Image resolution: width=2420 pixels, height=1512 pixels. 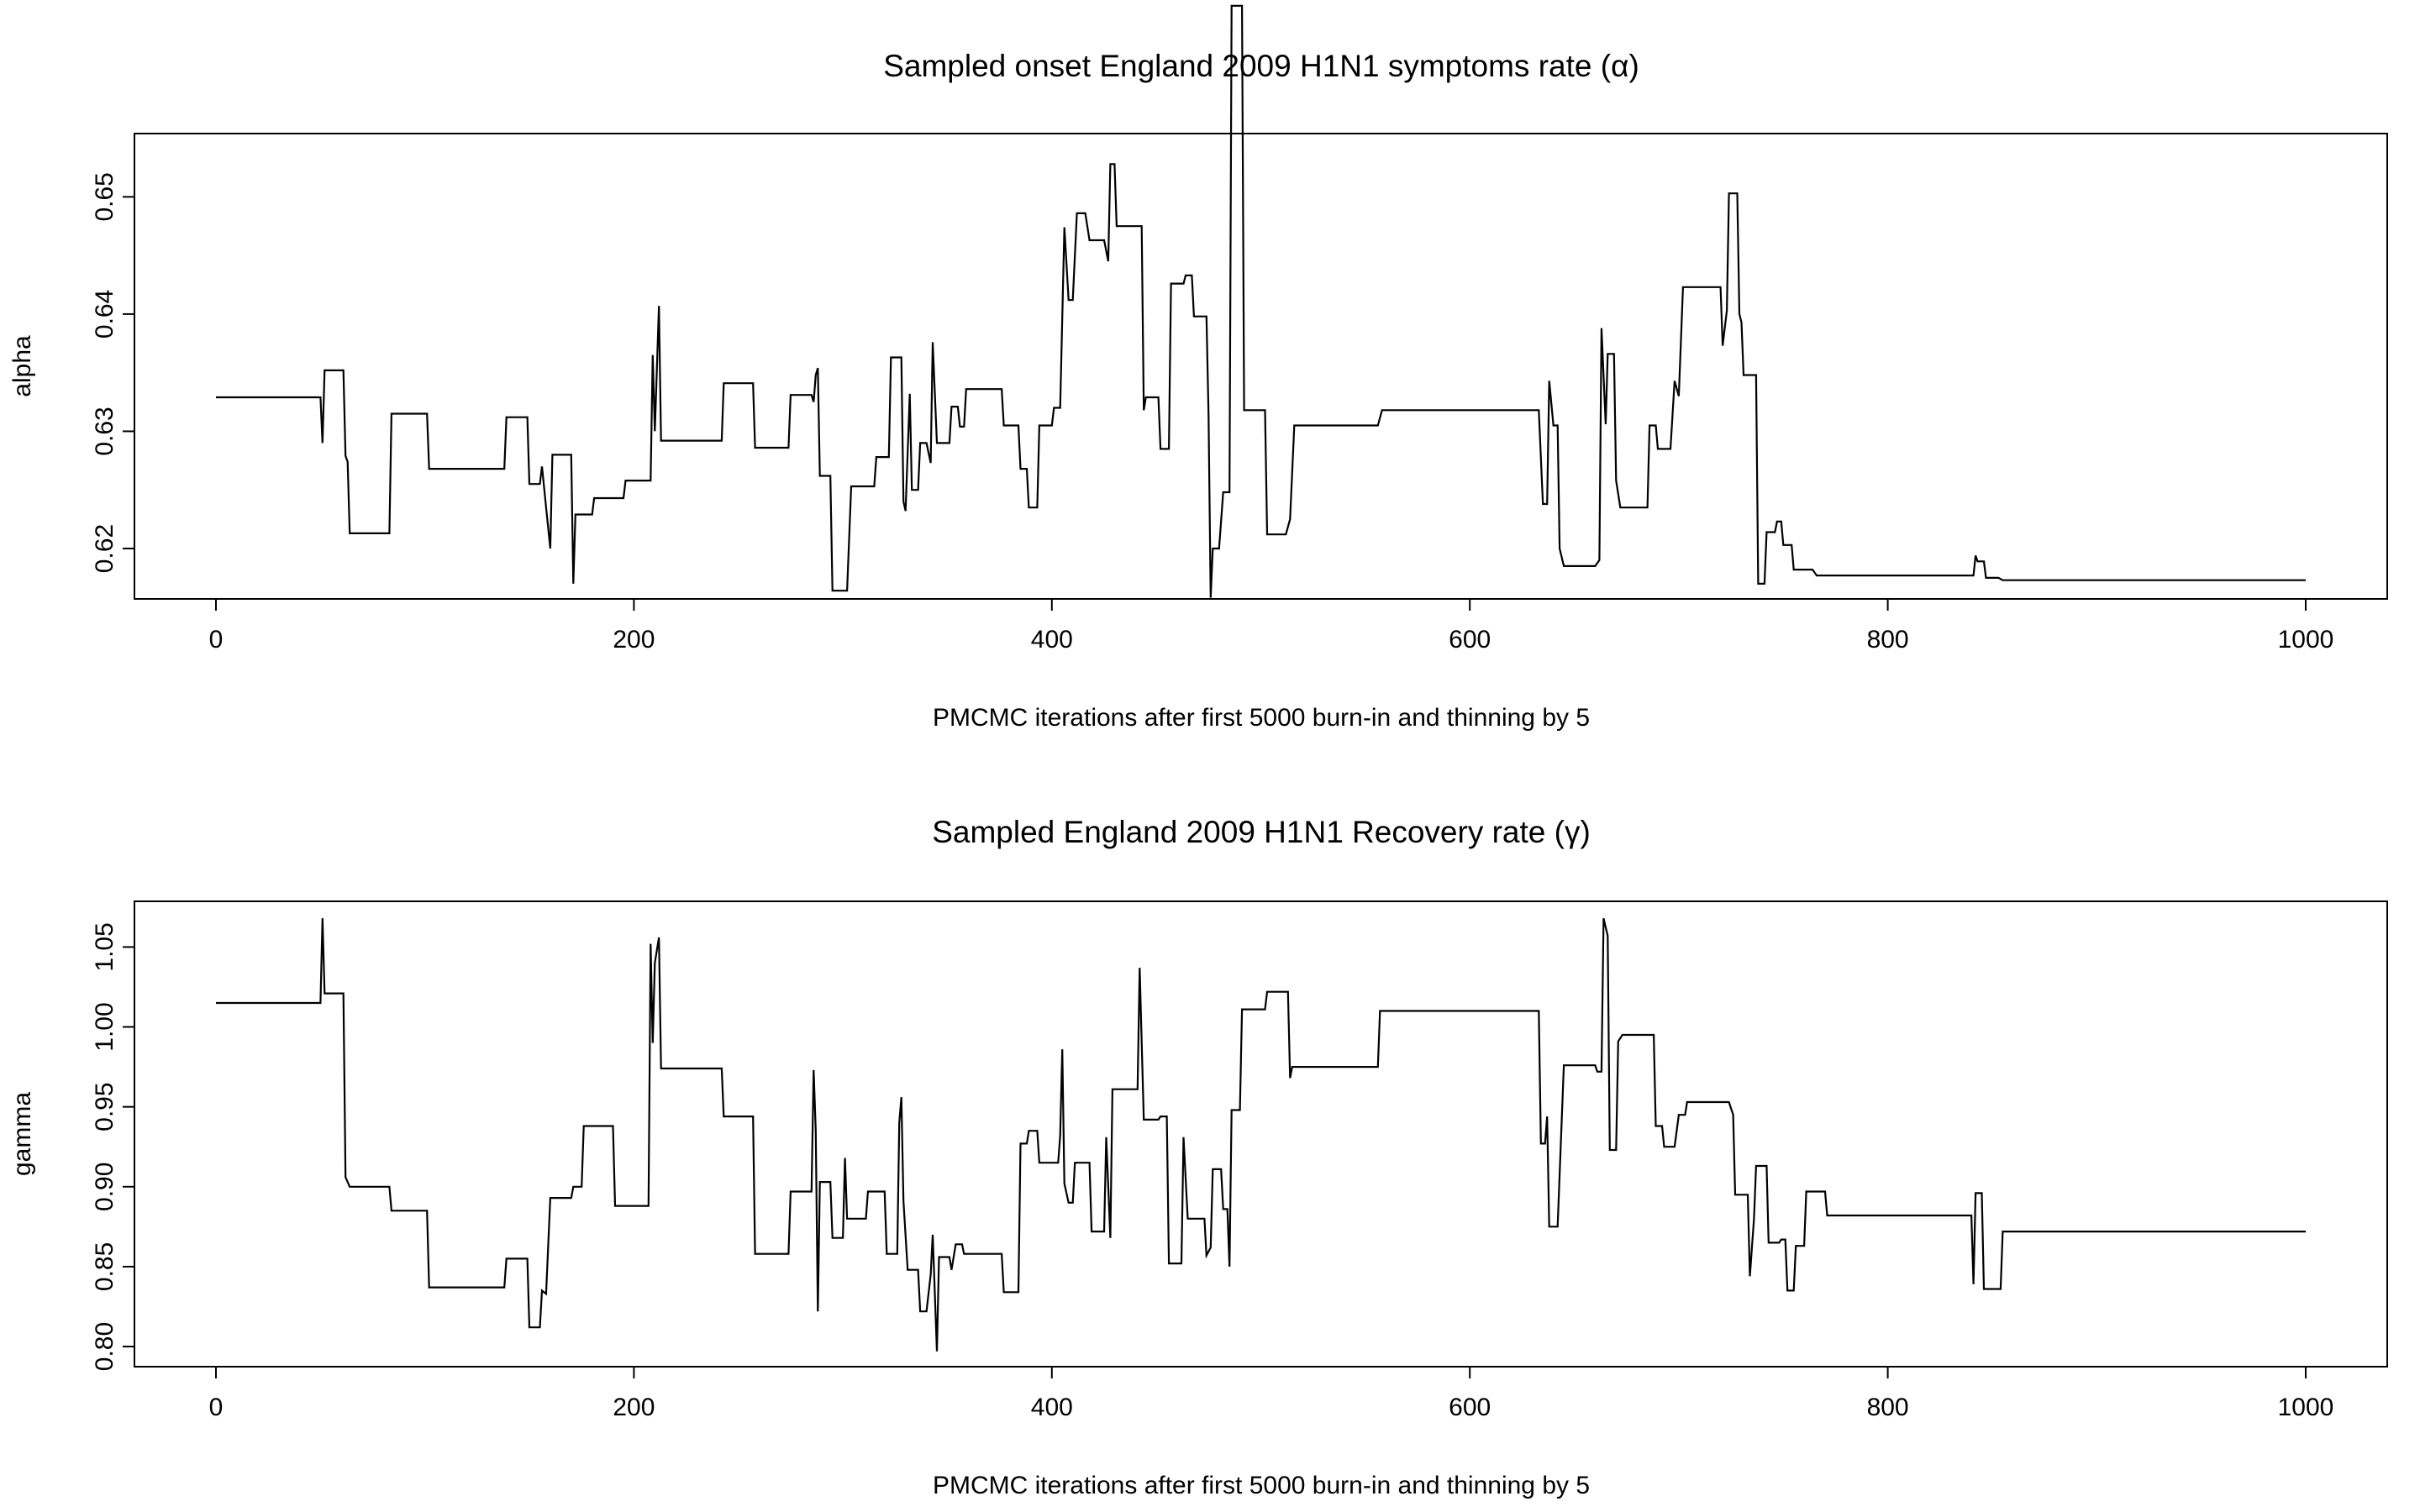 What do you see at coordinates (217, 640) in the screenshot?
I see `alpha-x-tick-label: 0` at bounding box center [217, 640].